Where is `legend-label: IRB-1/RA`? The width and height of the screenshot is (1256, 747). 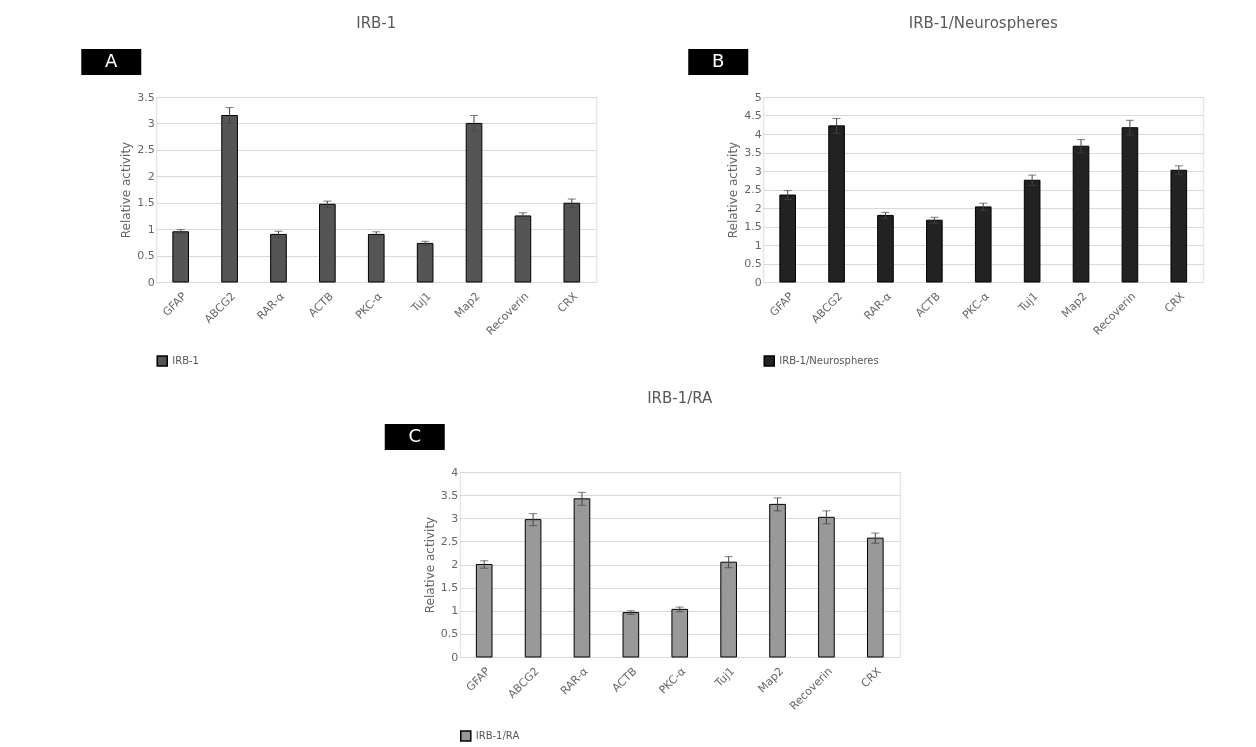 legend-label: IRB-1/RA is located at coordinates (497, 735).